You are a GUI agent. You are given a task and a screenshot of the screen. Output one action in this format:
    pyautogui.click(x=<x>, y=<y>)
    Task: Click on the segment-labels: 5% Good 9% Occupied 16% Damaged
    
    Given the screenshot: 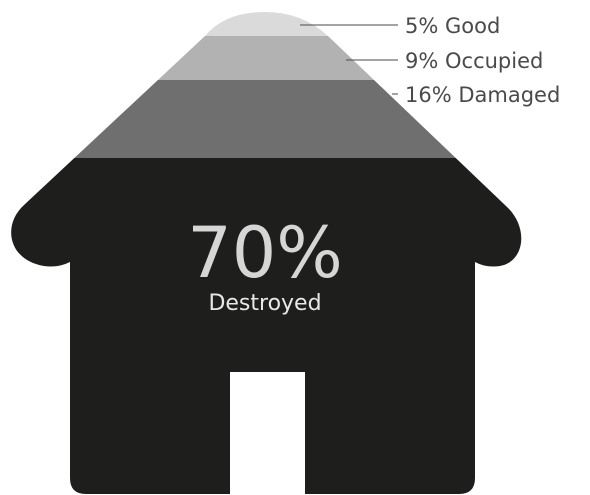 What is the action you would take?
    pyautogui.click(x=430, y=60)
    